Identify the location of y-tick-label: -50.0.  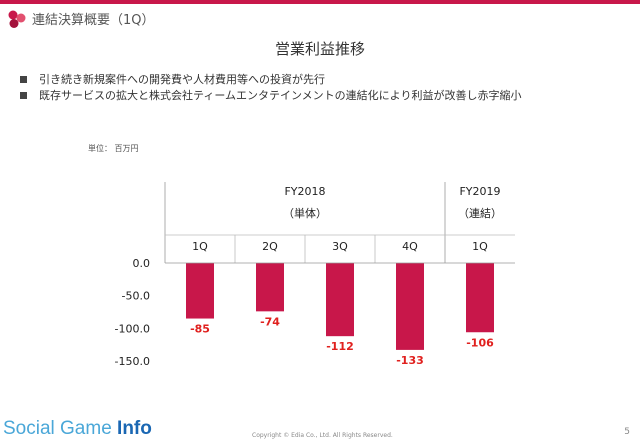
(136, 296).